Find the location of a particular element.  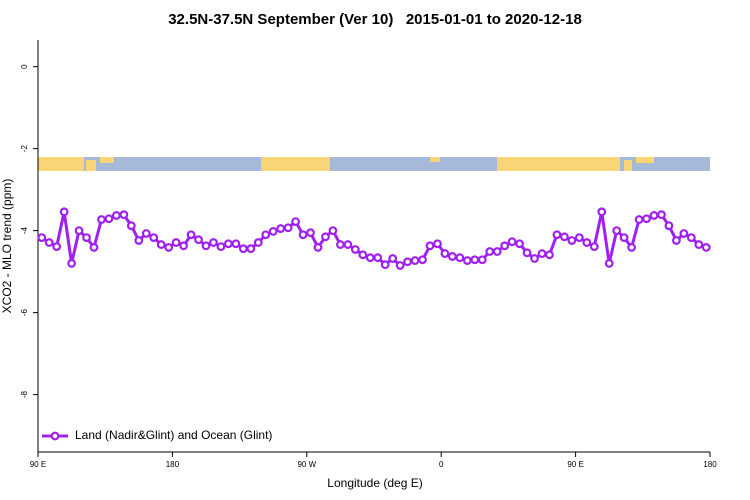

y-tick-label: 0 is located at coordinates (24, 66).